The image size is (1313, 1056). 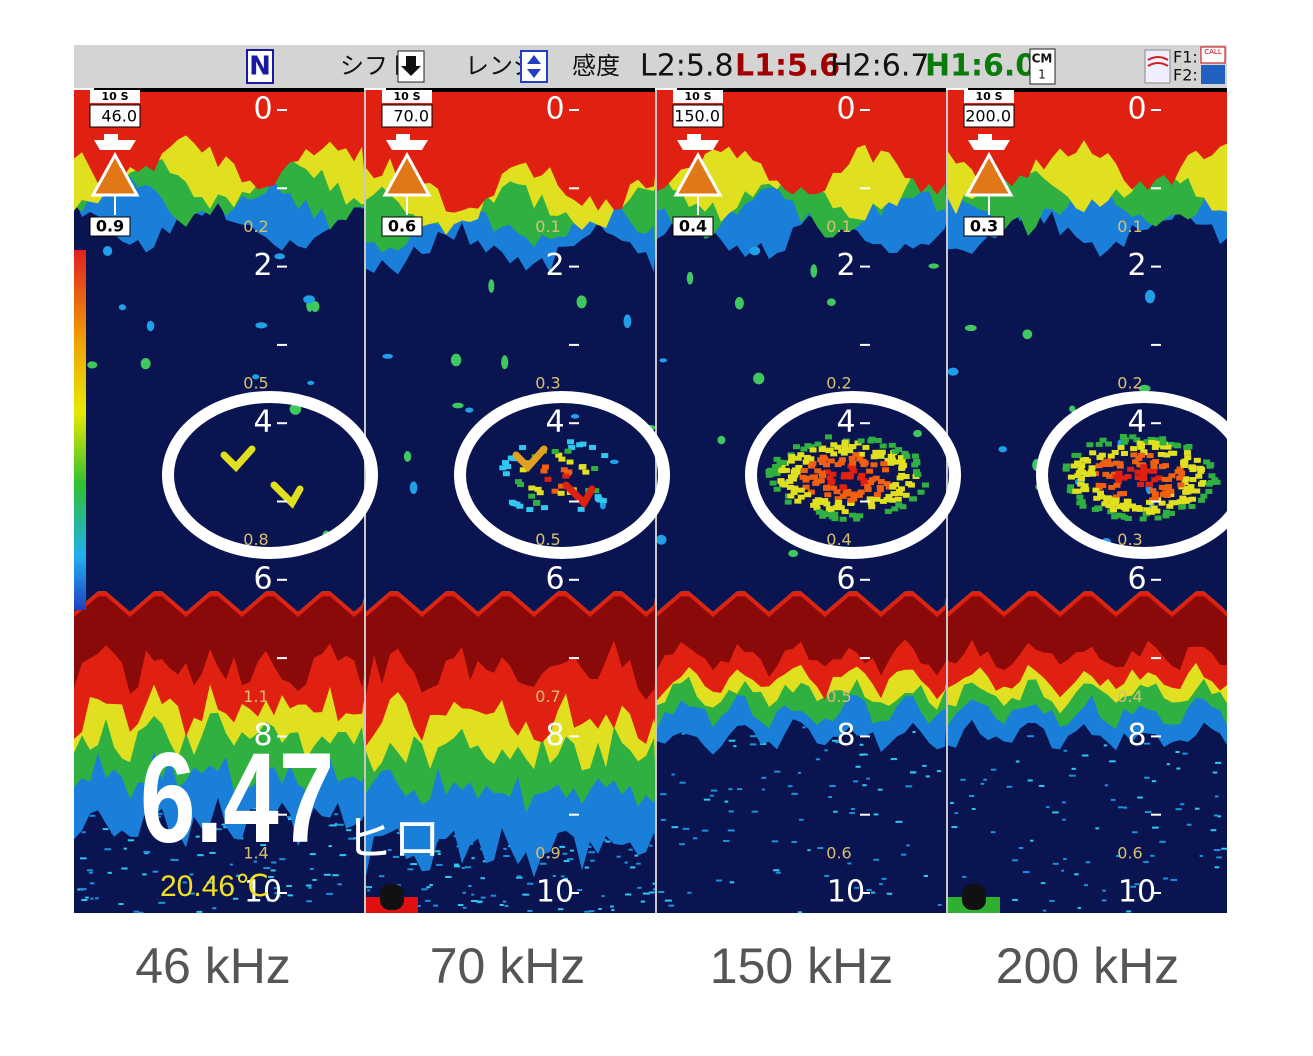 I want to click on scale-label: 0.5, so click(x=838, y=696).